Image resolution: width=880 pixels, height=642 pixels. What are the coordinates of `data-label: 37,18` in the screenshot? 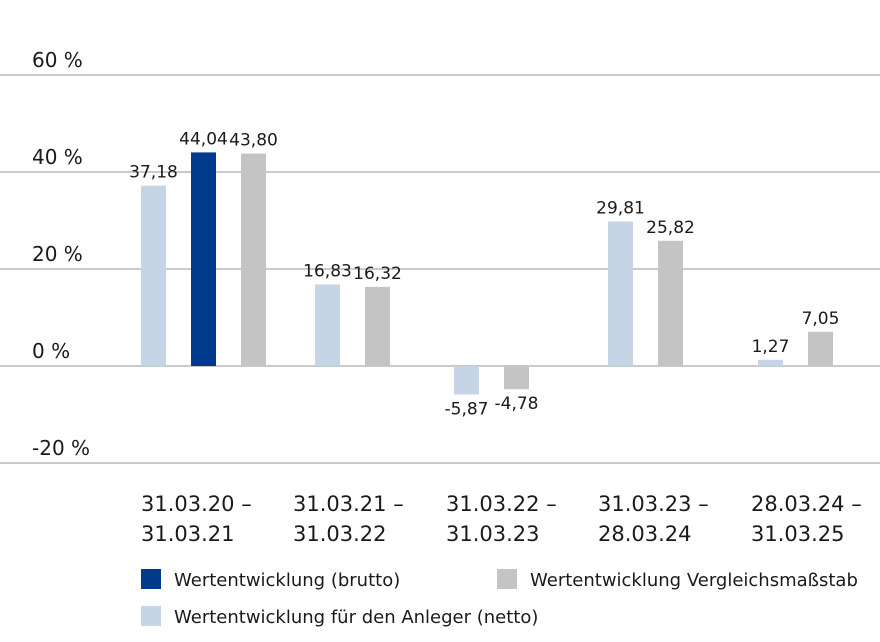 It's located at (153, 173).